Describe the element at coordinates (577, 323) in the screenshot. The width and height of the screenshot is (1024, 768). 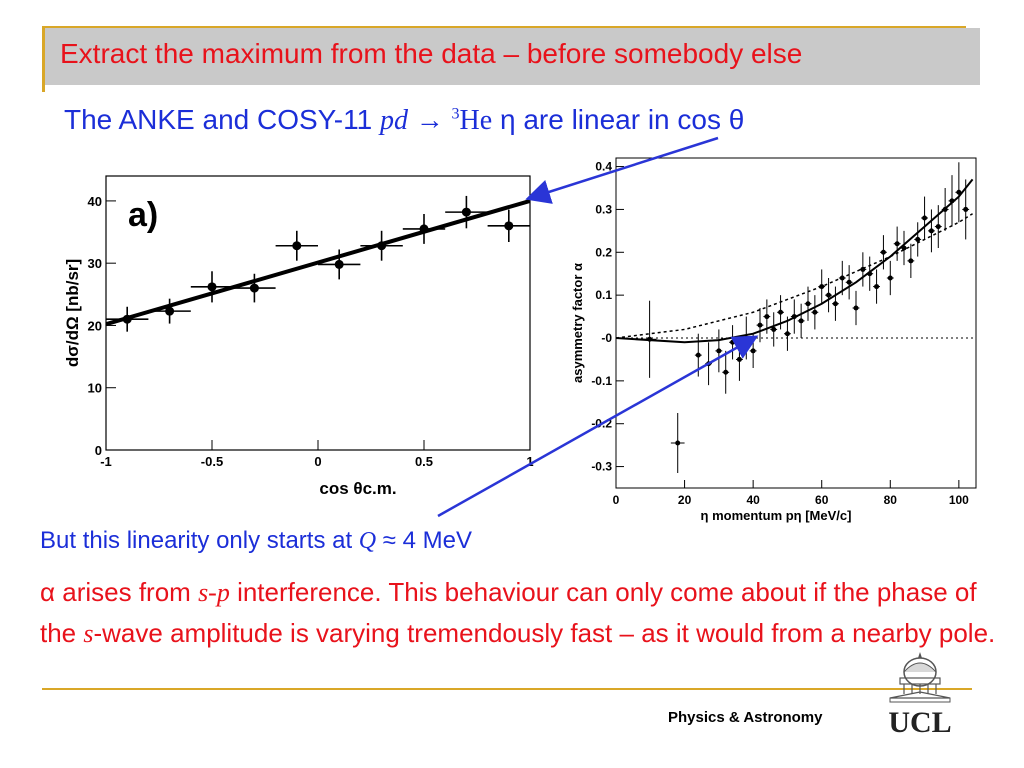
I see `y-axis-label: asymmetry factor α` at that location.